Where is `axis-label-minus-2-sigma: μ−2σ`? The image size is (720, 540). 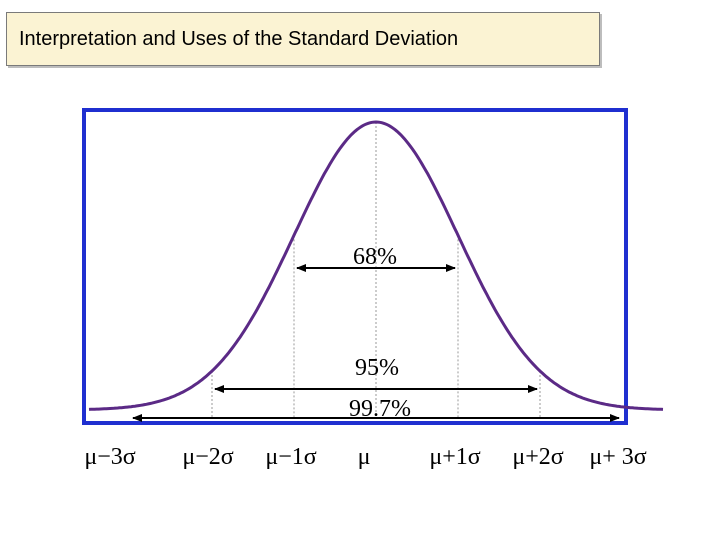
axis-label-minus-2-sigma: μ−2σ is located at coordinates (207, 457).